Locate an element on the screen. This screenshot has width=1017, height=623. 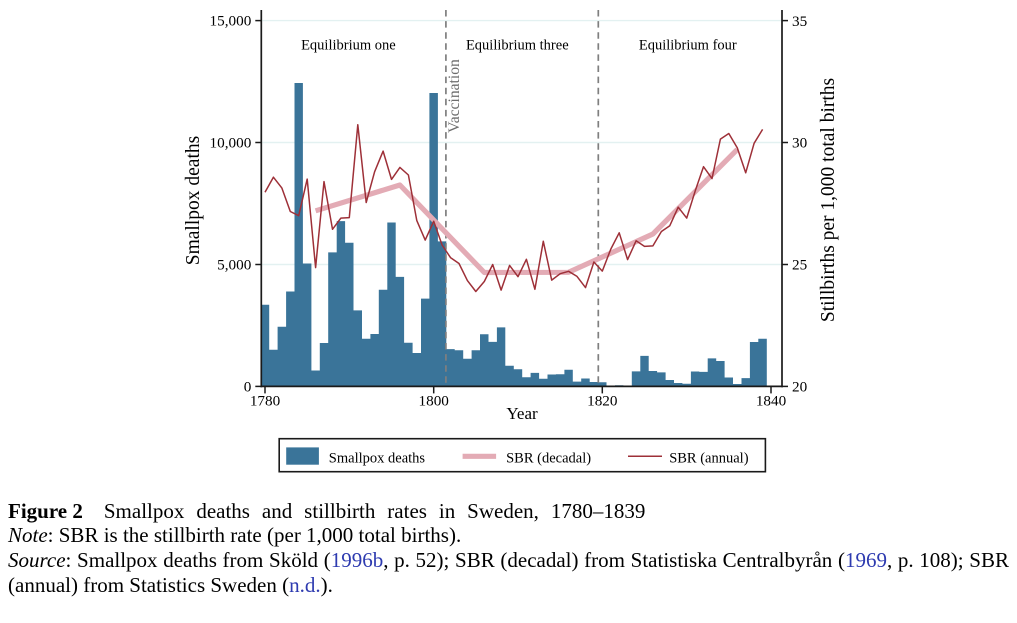
svg-text: 5,000 is located at coordinates (234, 265).